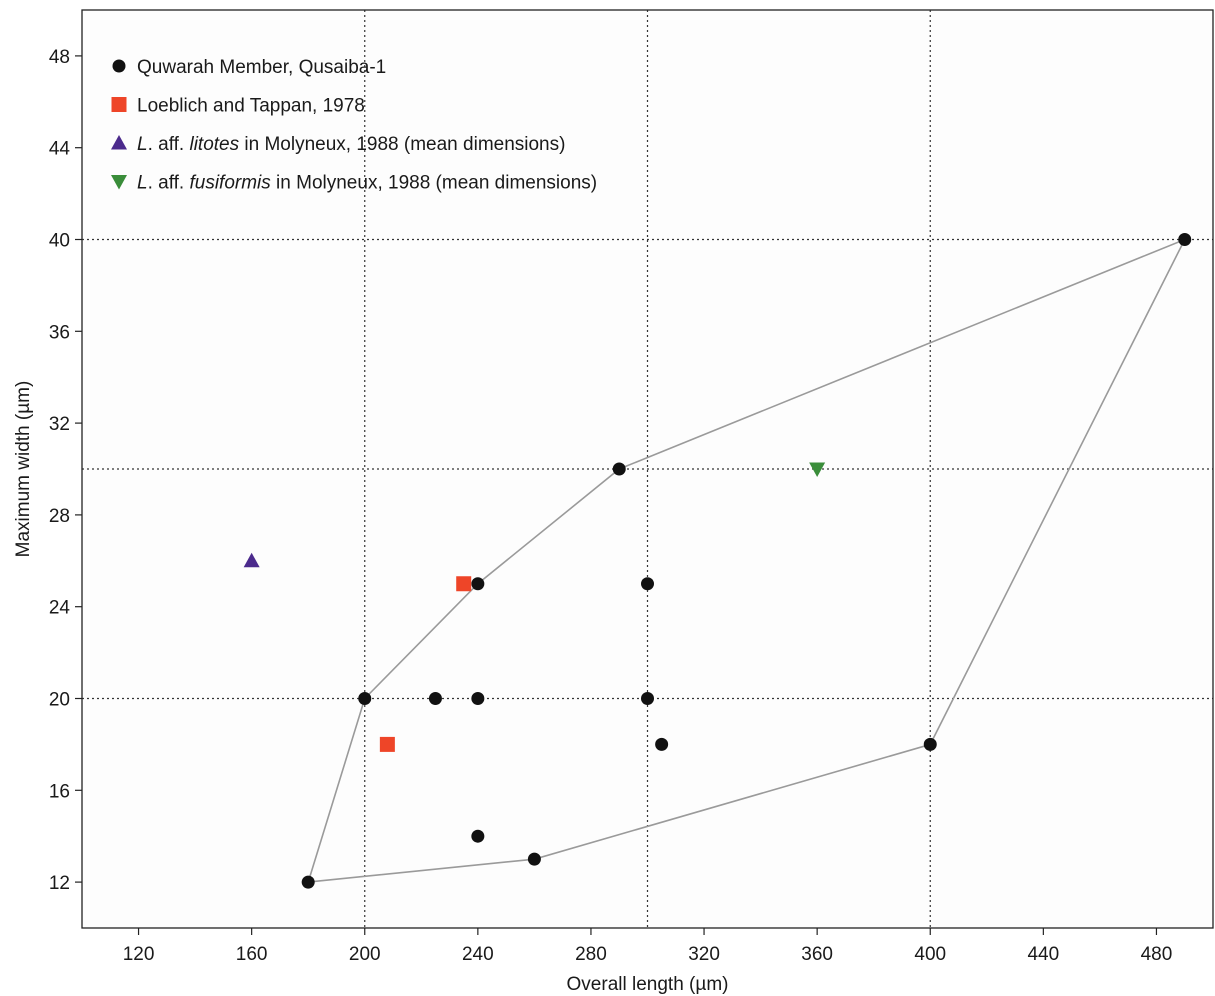  Describe the element at coordinates (478, 954) in the screenshot. I see `x-tick-label: 240` at that location.